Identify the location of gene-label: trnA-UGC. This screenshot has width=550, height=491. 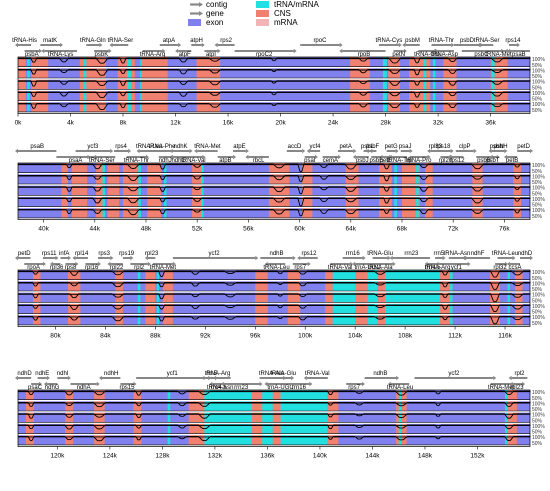
(280, 388).